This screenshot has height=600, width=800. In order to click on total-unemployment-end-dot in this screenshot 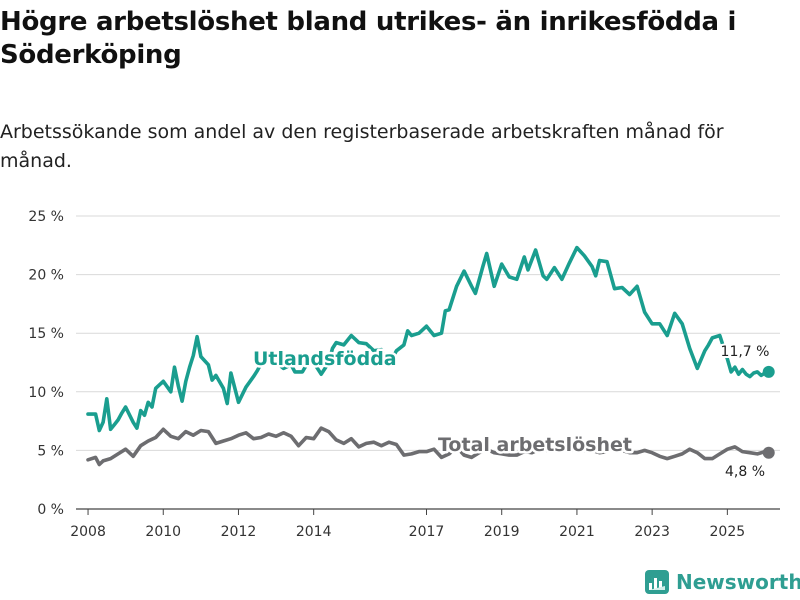, I will do `click(768, 452)`.